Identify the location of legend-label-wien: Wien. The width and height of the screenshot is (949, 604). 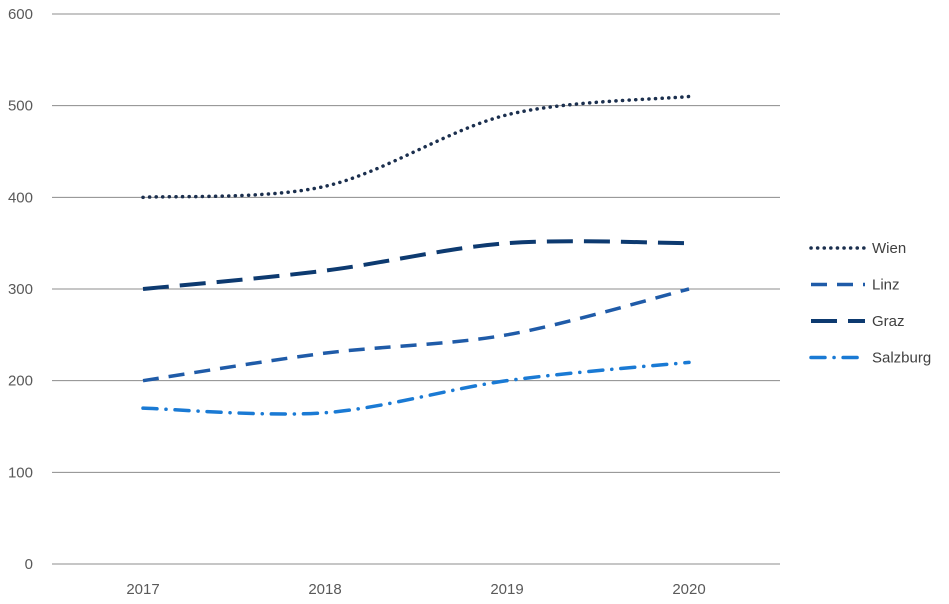
(889, 248).